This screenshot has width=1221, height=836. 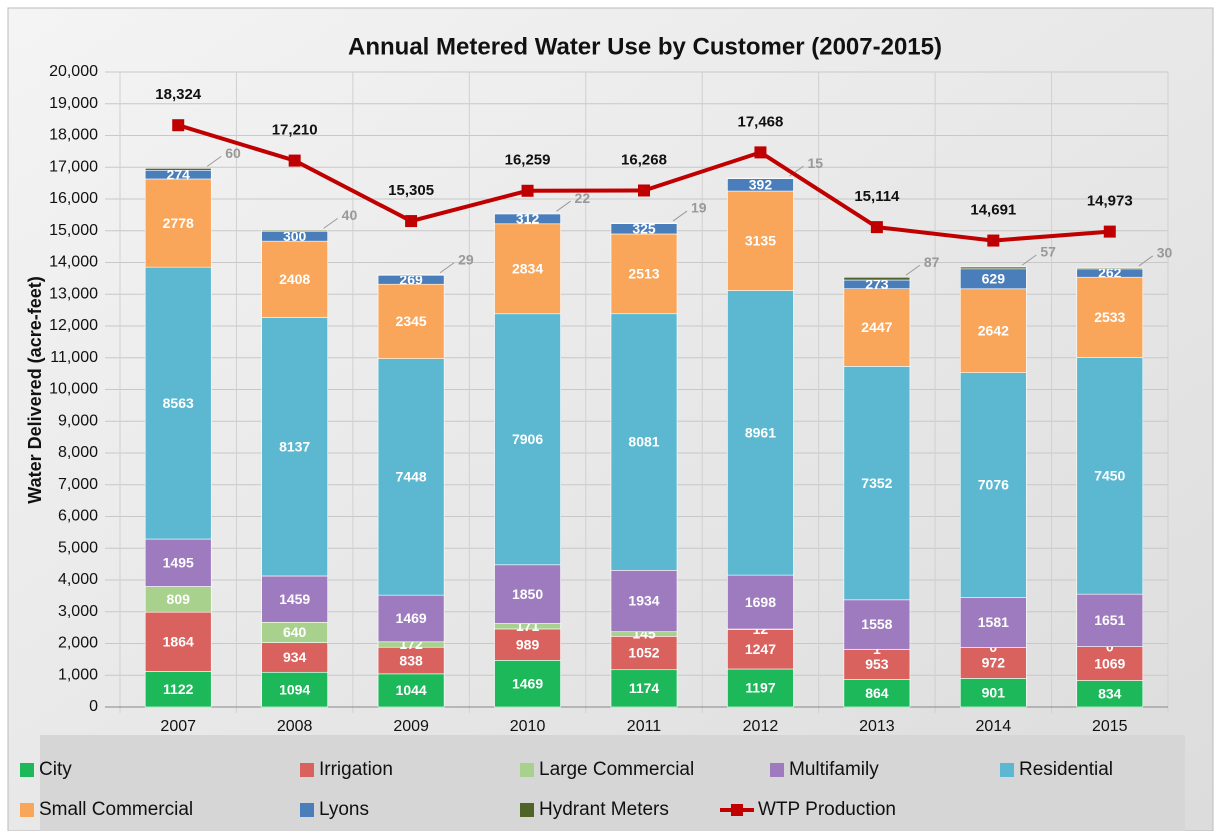 I want to click on legend-label: Hydrant Meters, so click(x=604, y=809).